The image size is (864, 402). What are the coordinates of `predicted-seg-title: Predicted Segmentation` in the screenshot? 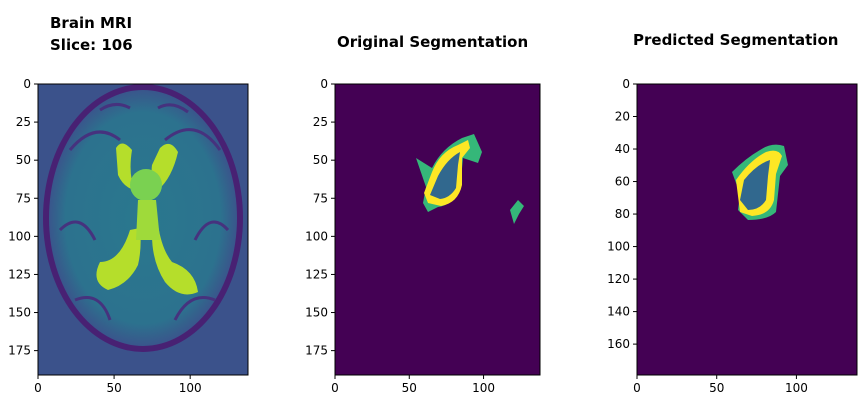 It's located at (736, 40).